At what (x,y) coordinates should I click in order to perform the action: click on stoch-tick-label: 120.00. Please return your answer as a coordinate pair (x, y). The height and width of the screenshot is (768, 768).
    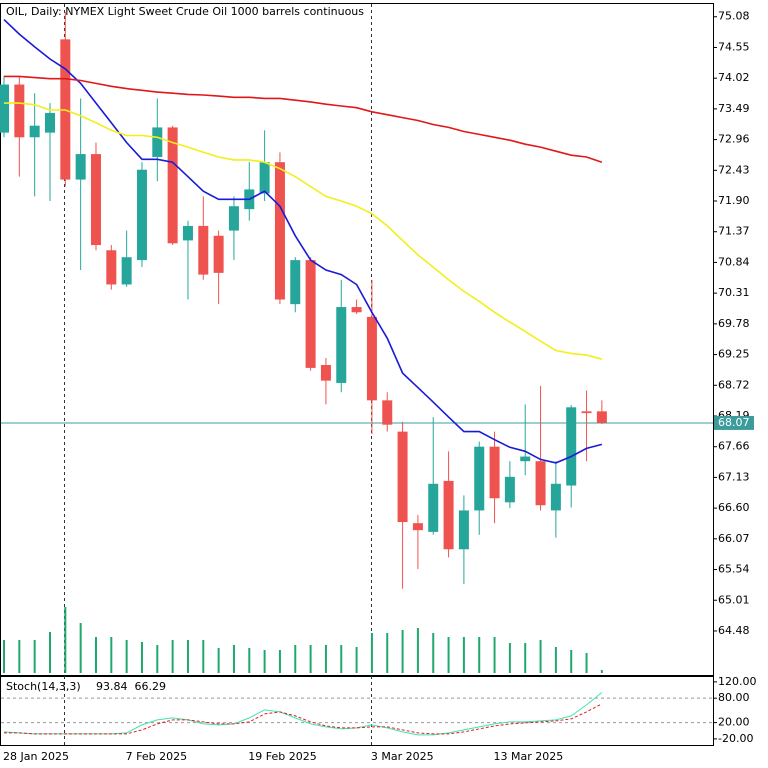
    Looking at the image, I should click on (737, 681).